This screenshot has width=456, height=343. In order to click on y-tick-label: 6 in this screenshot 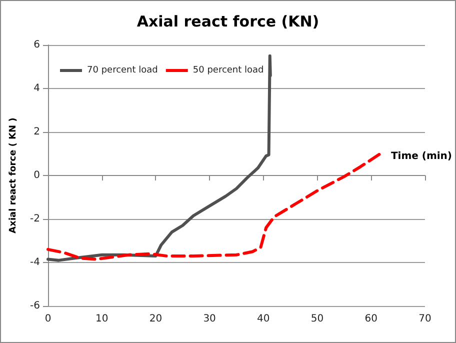, I will do `click(37, 45)`.